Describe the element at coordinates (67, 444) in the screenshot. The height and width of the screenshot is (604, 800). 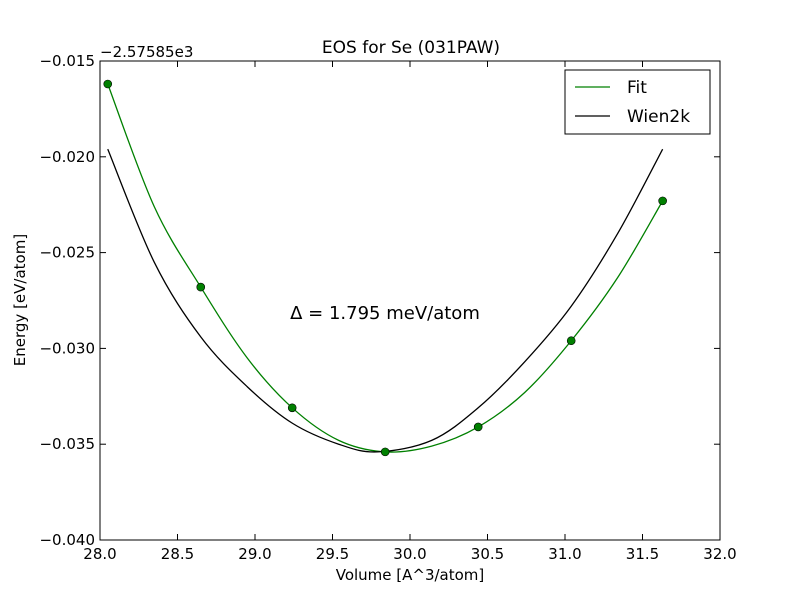
I see `y-tick-label: −0.035` at that location.